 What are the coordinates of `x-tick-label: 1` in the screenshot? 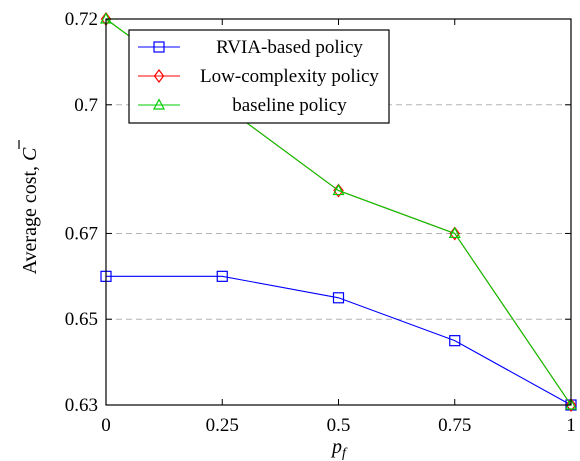 It's located at (571, 425).